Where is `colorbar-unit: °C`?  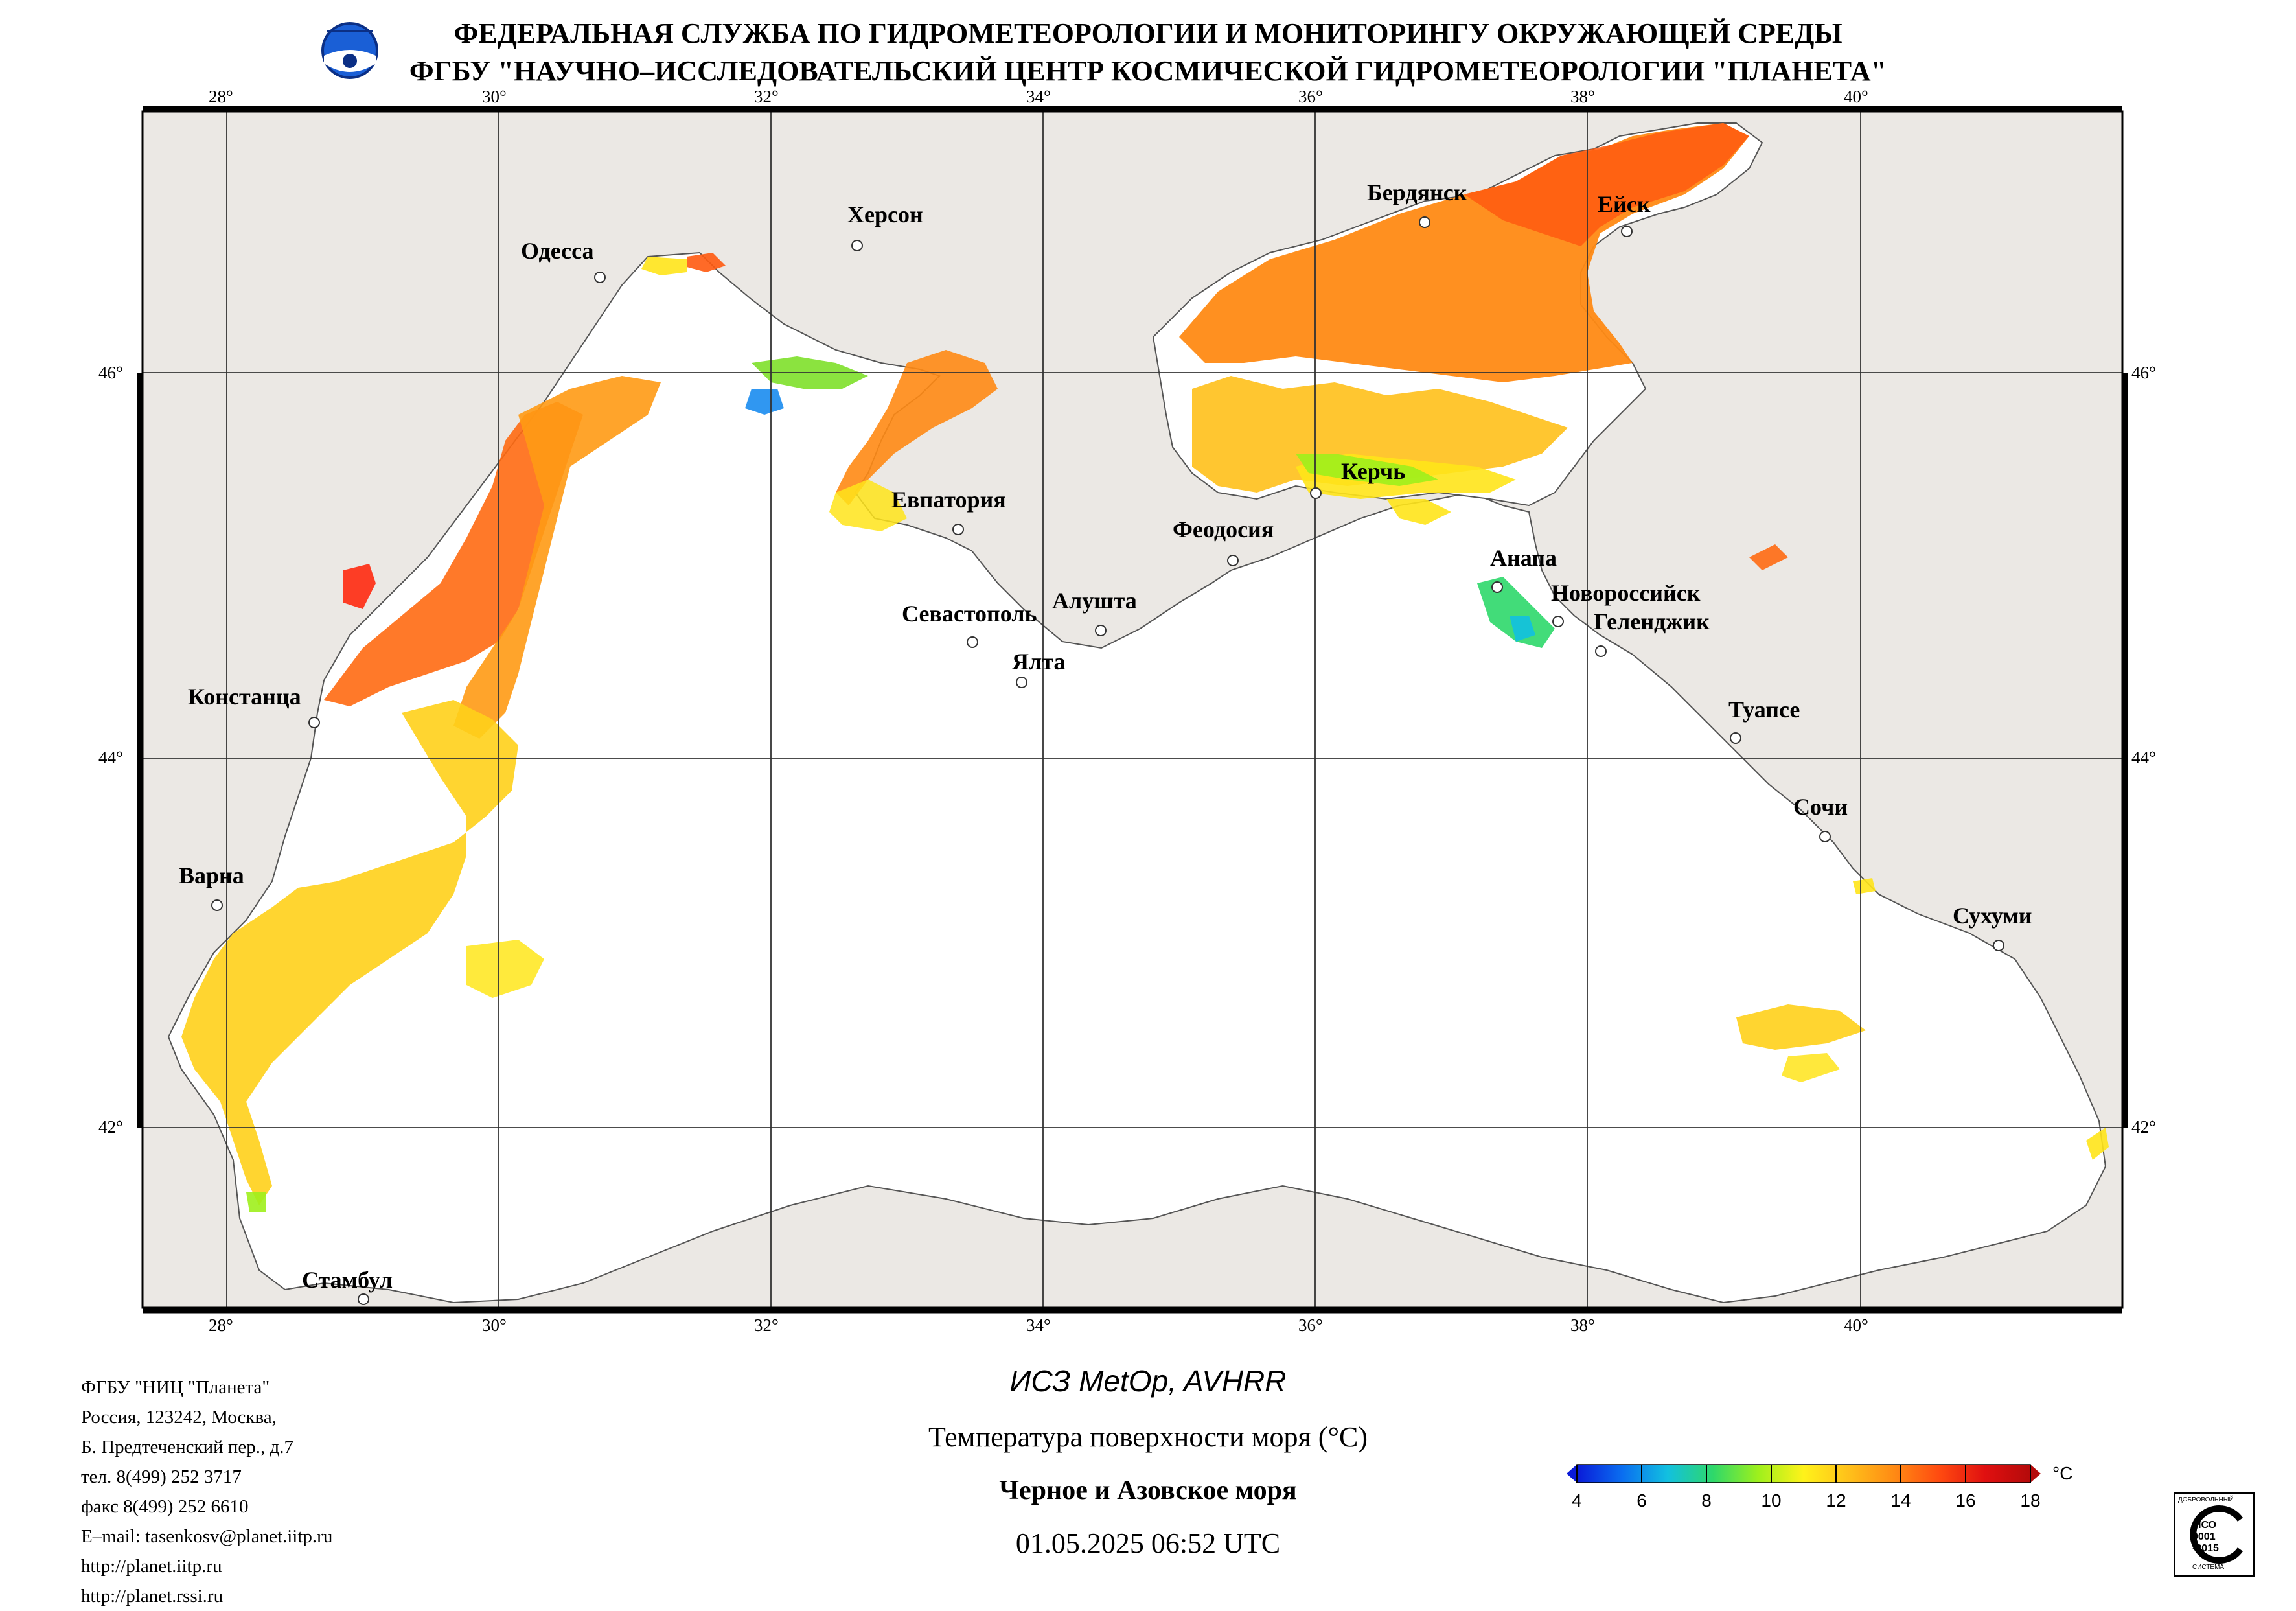
colorbar-unit: °C is located at coordinates (2062, 1473).